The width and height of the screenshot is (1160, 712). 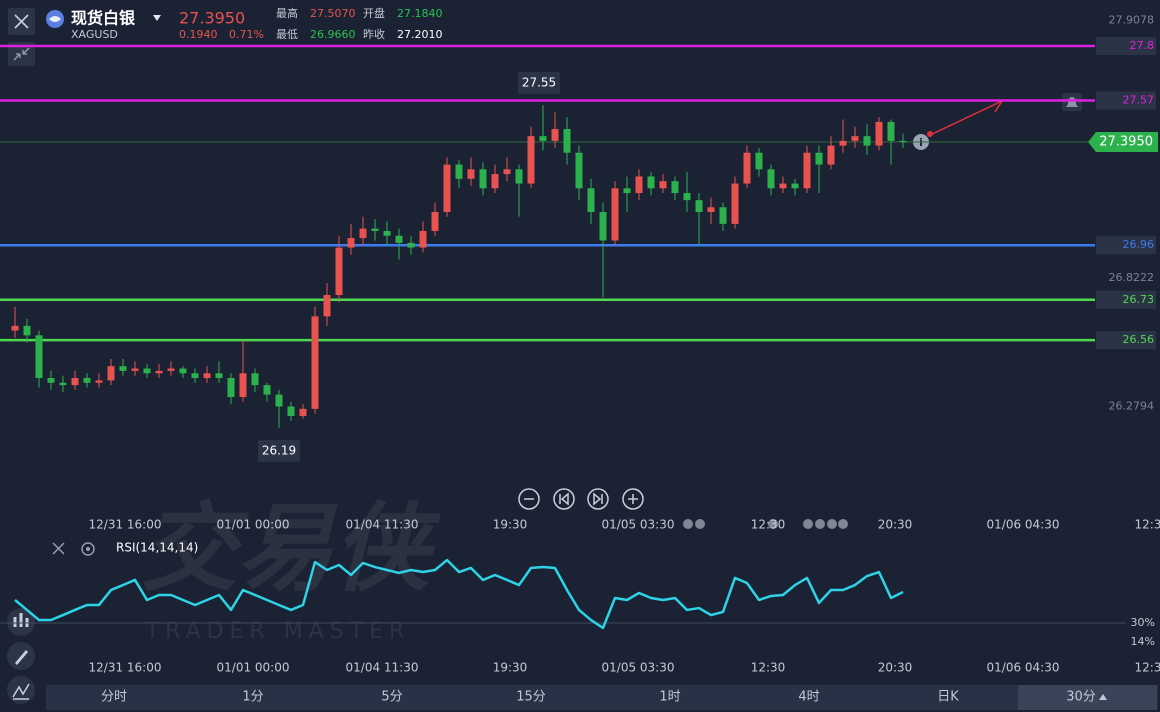 What do you see at coordinates (103, 18) in the screenshot?
I see `symbol-name: 现货白银` at bounding box center [103, 18].